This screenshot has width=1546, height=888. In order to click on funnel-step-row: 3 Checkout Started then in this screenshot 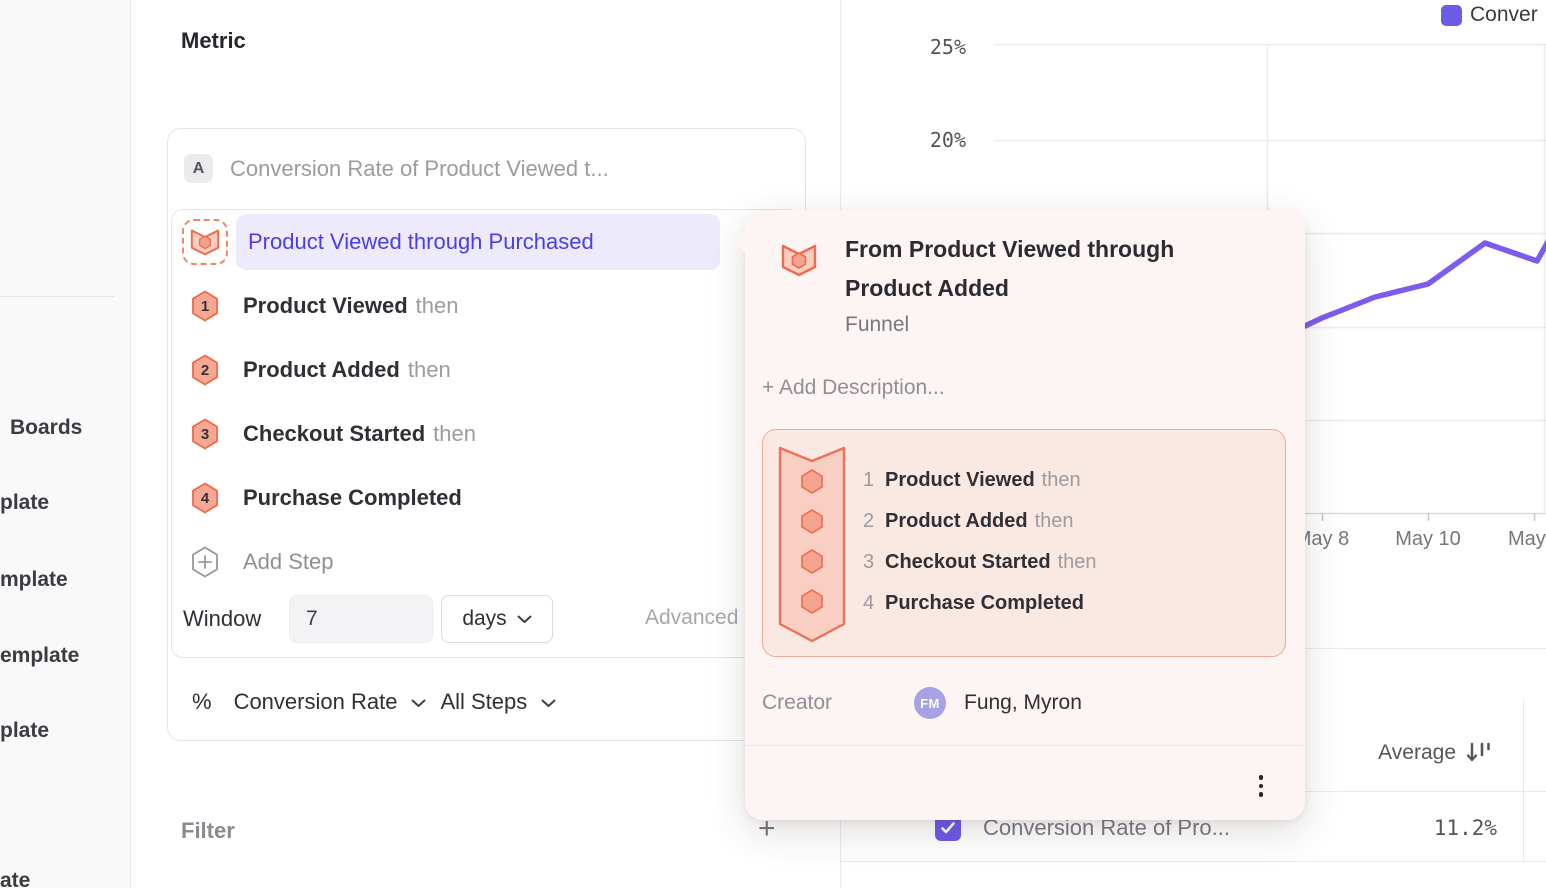, I will do `click(471, 434)`.